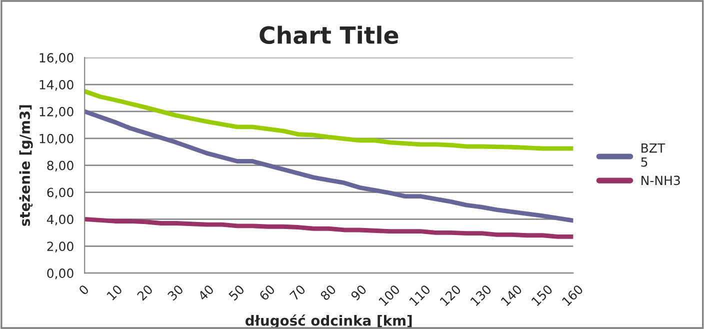  What do you see at coordinates (359, 293) in the screenshot?
I see `x-tick-label: 90` at bounding box center [359, 293].